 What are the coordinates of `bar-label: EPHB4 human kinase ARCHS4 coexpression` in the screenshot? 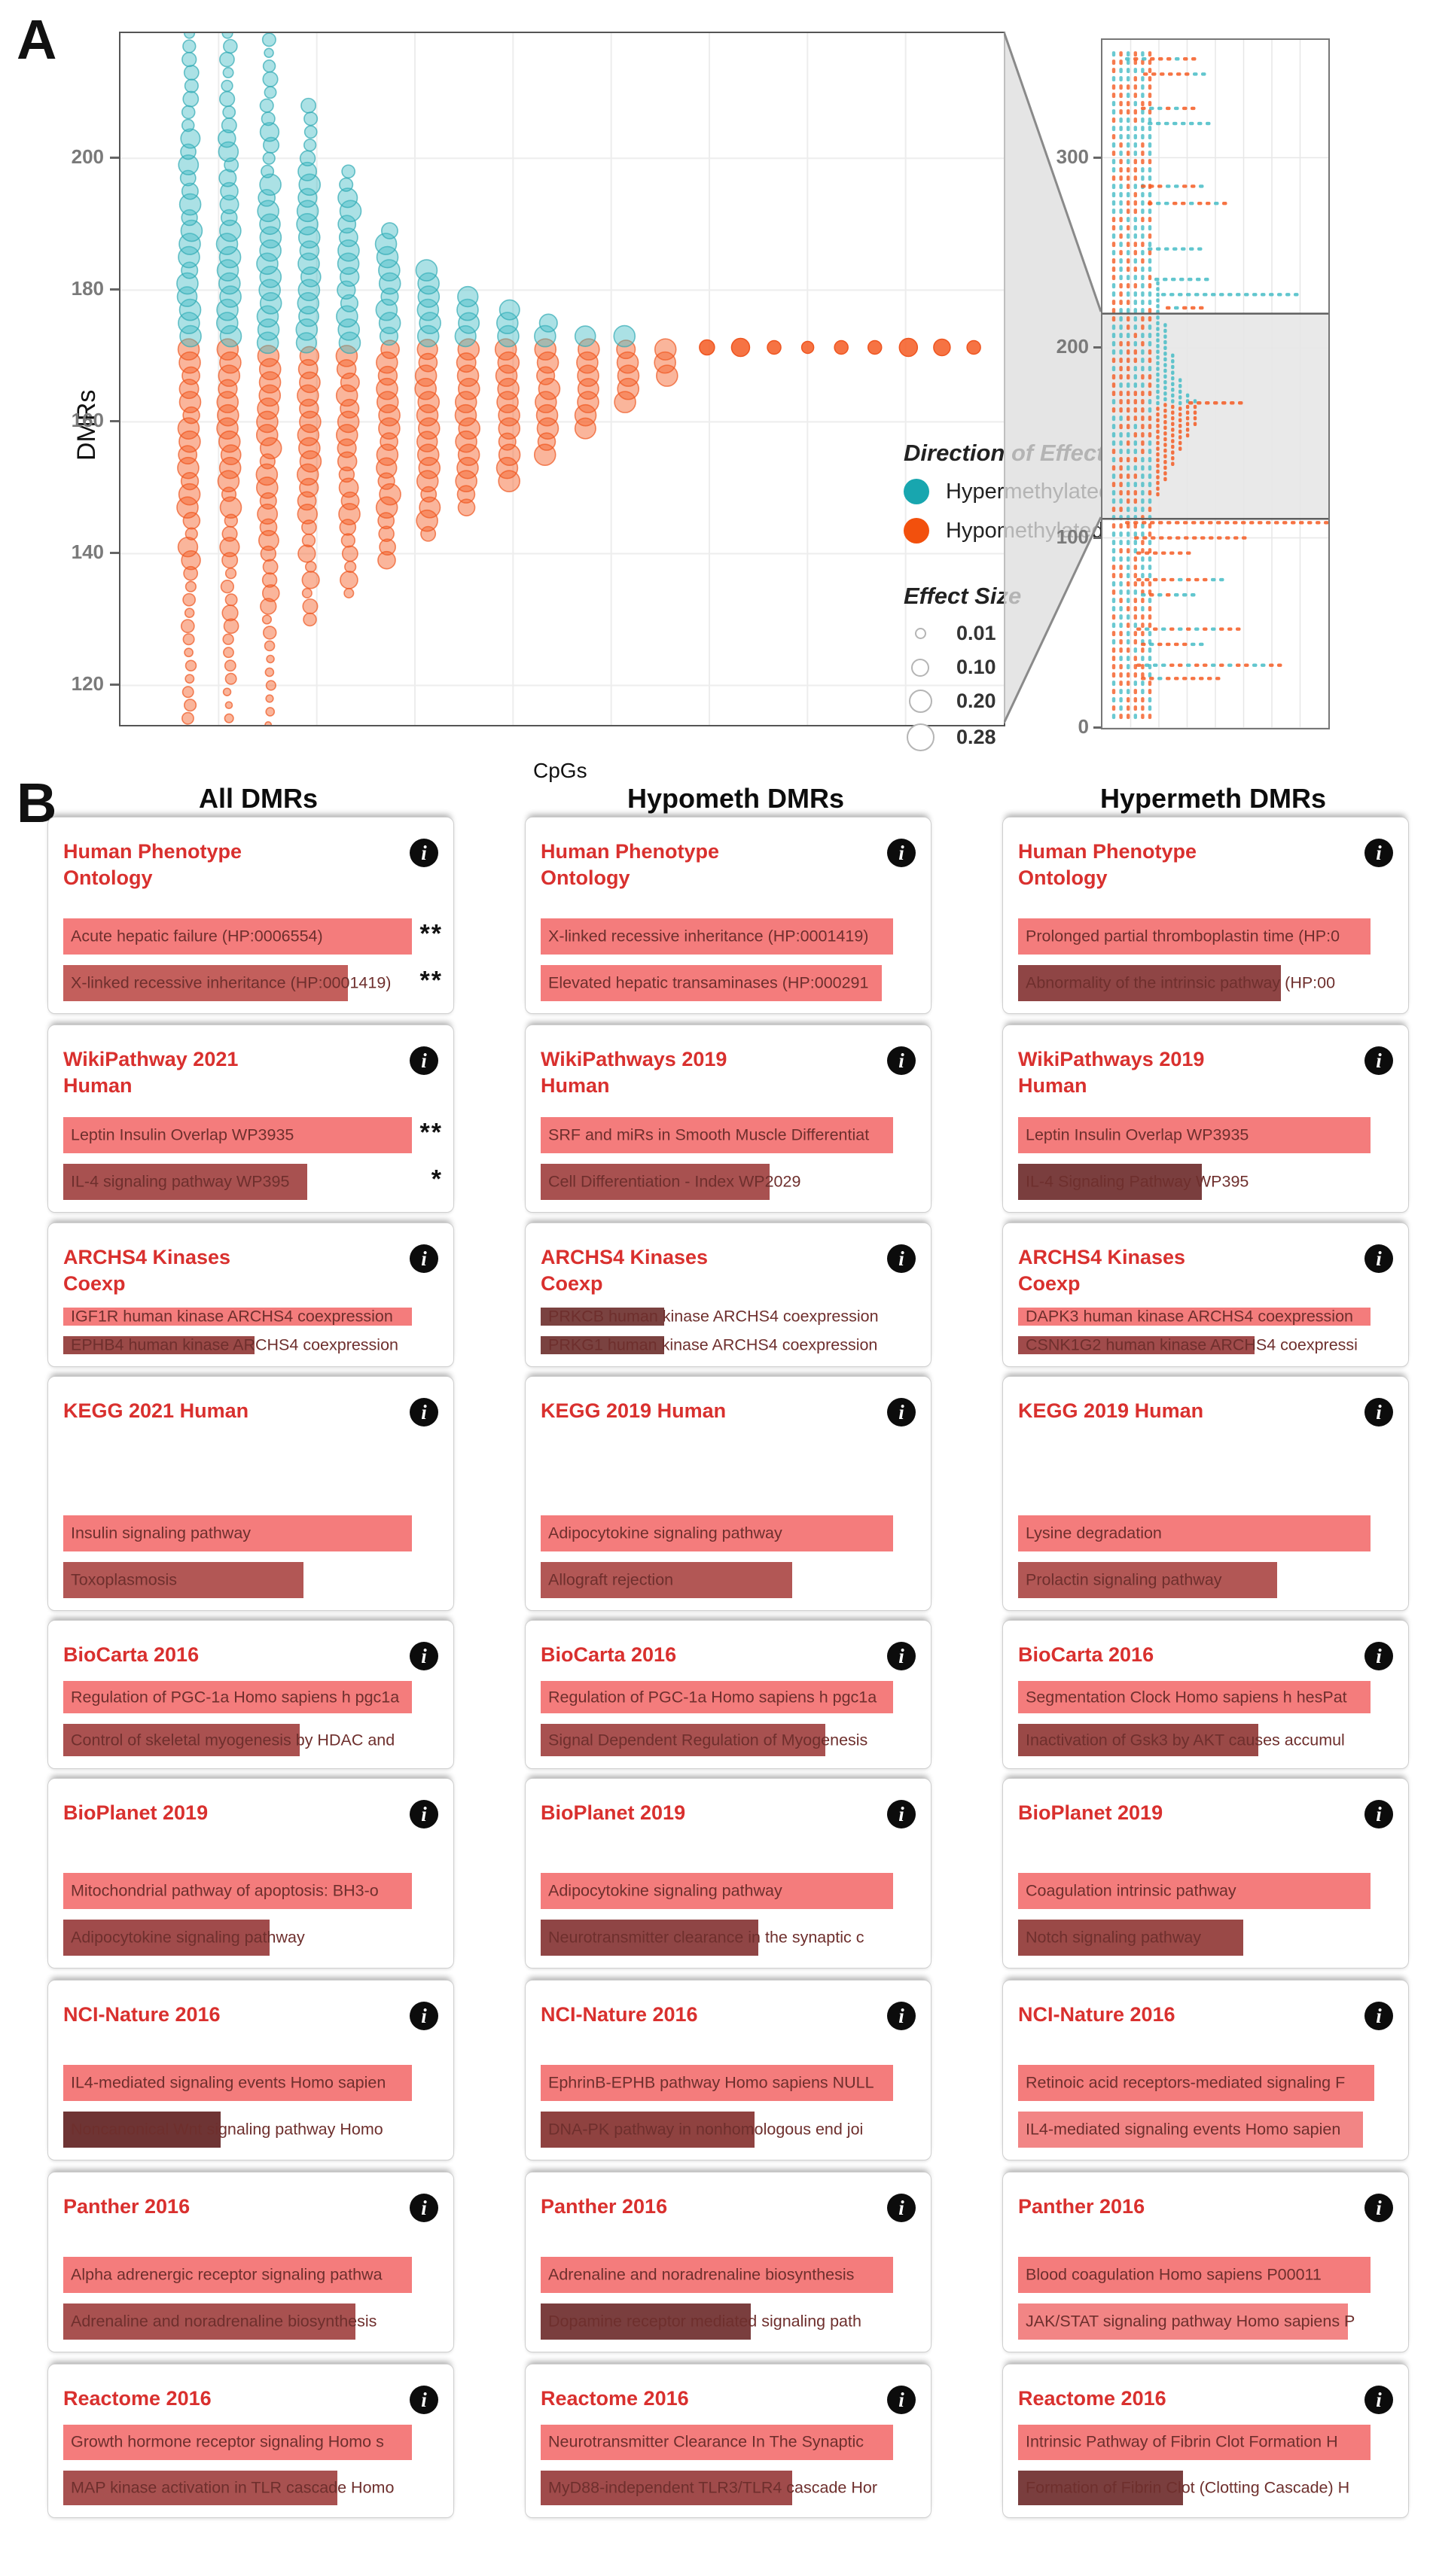 It's located at (234, 1345).